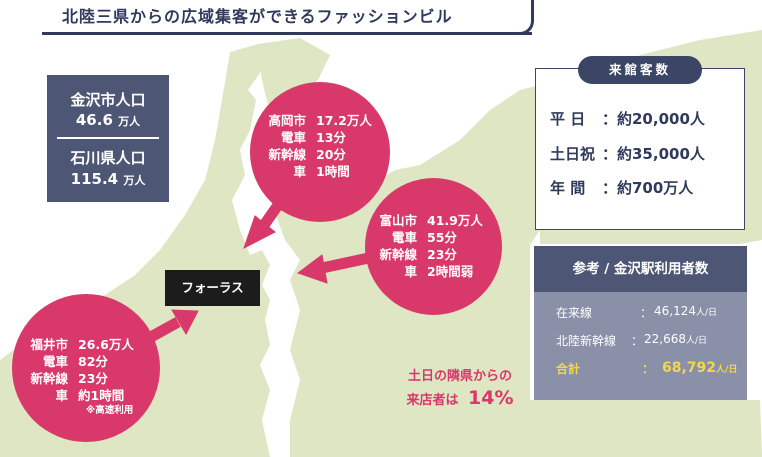 The image size is (762, 457). What do you see at coordinates (106, 344) in the screenshot?
I see `fukui-row-value: 26.6万人` at bounding box center [106, 344].